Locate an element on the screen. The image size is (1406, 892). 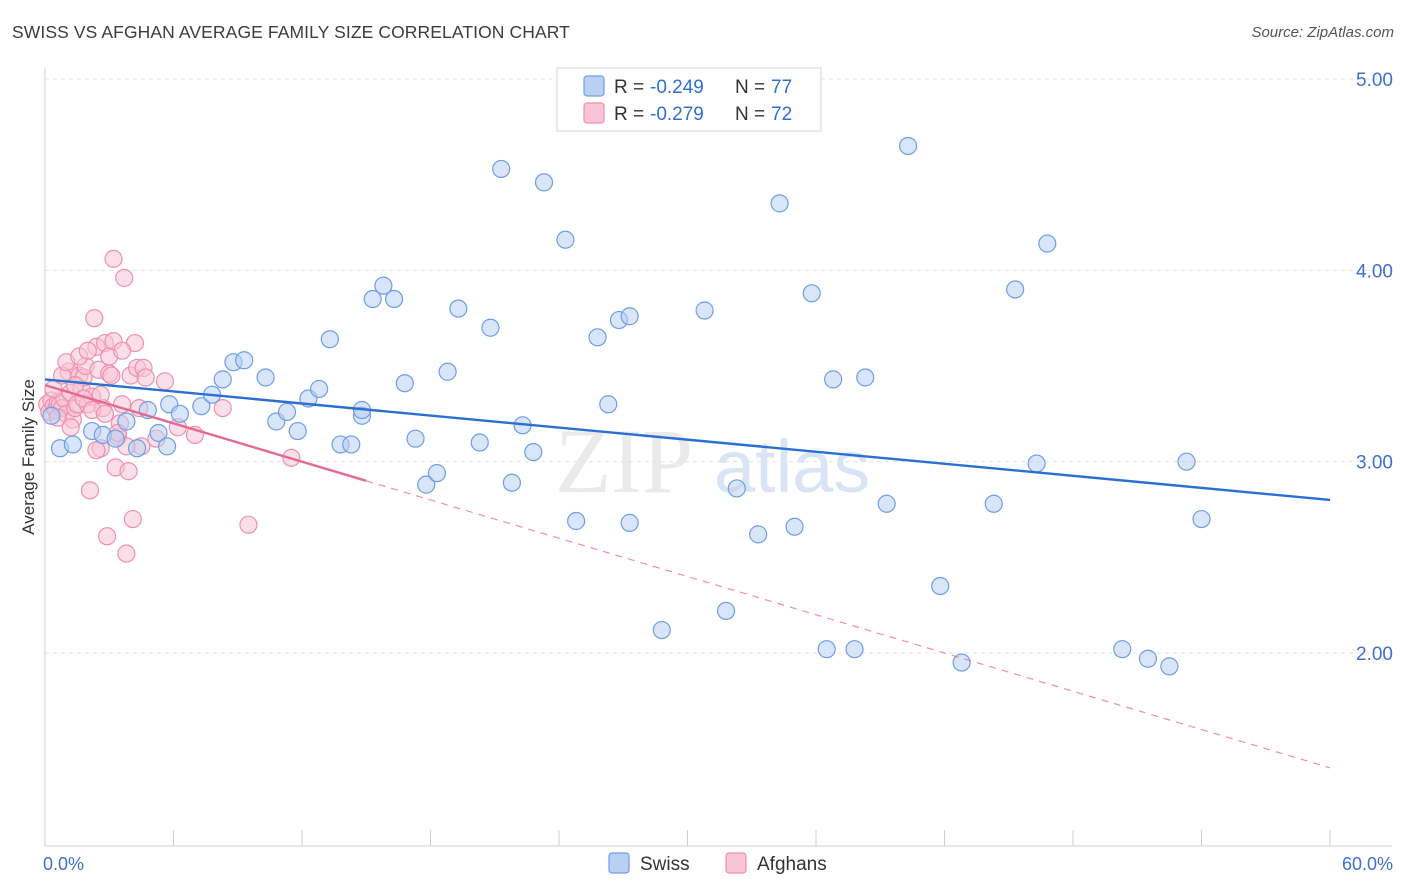
legend-swatch-swiss is located at coordinates (594, 86).